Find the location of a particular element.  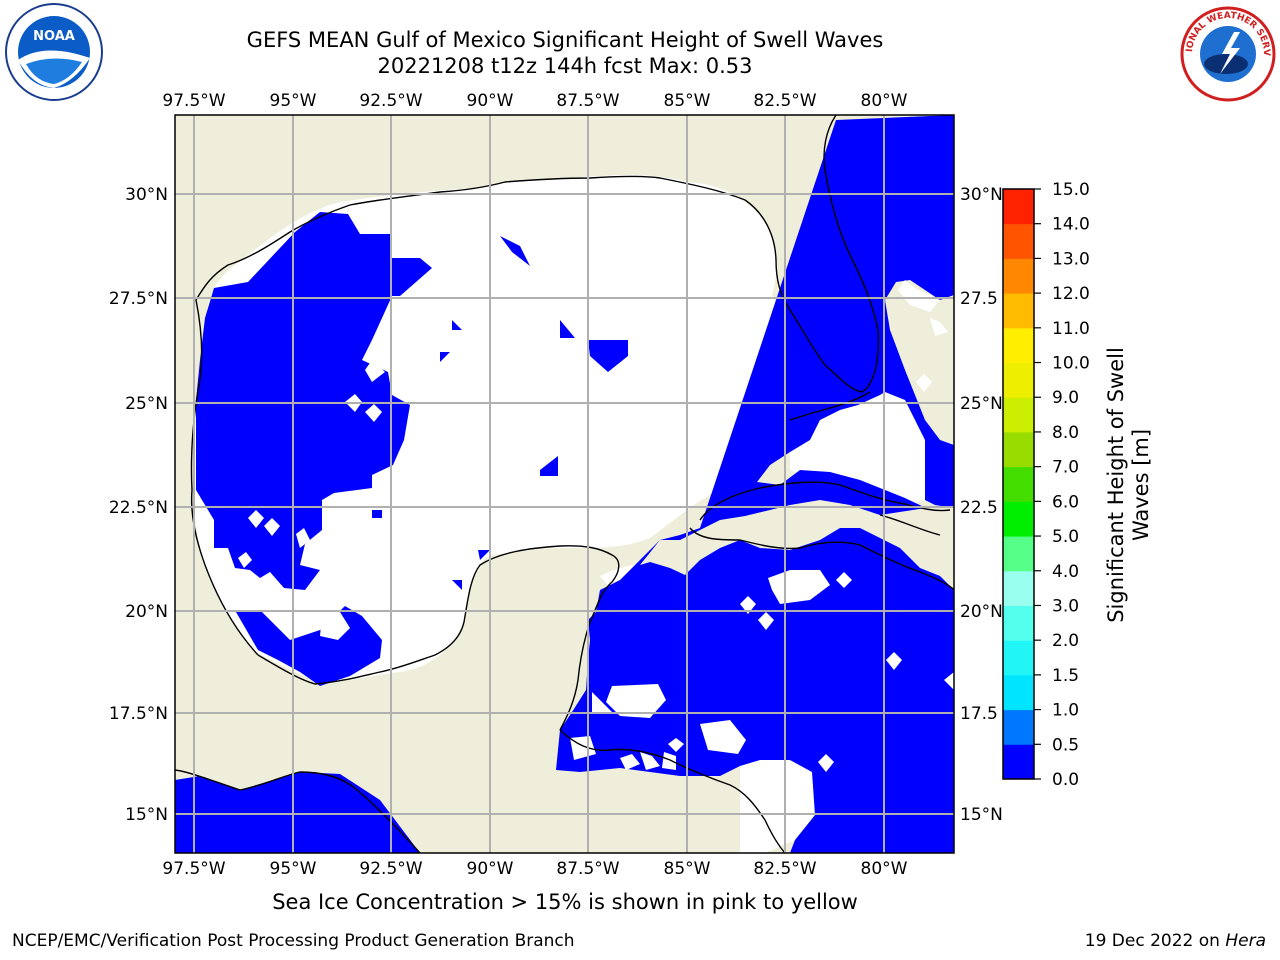

lon-label-bottom: 90°W is located at coordinates (490, 869).